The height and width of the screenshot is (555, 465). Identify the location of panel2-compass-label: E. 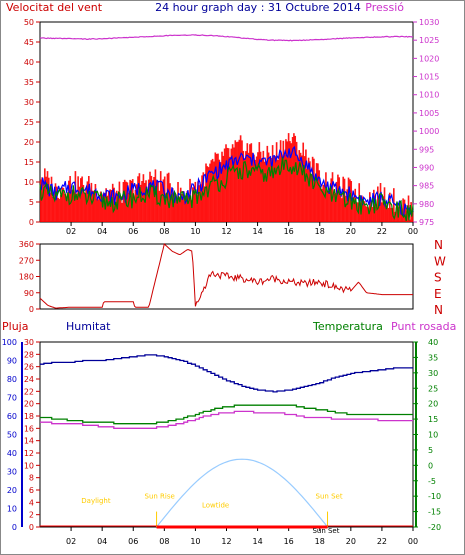
(438, 294).